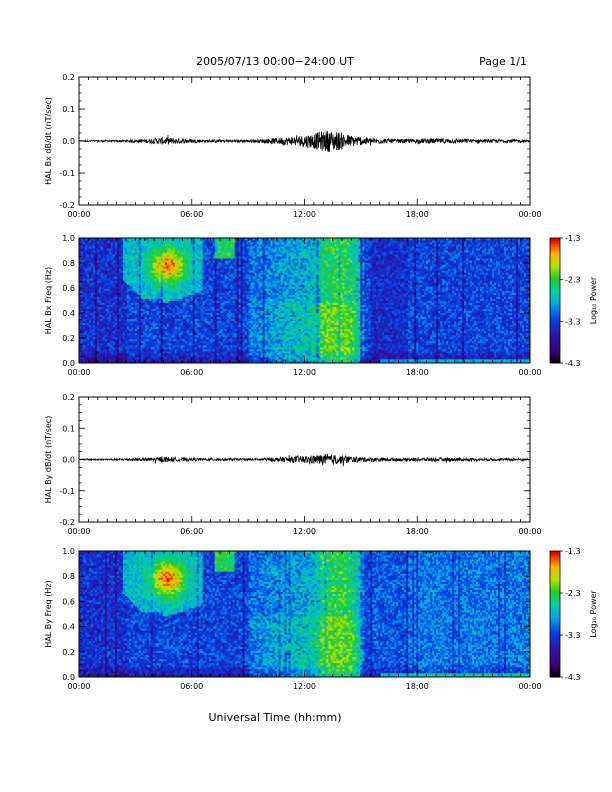 The width and height of the screenshot is (612, 792). Describe the element at coordinates (48, 141) in the screenshot. I see `y-axis-label: HAL Bx dB/dt (nT/sec)` at that location.